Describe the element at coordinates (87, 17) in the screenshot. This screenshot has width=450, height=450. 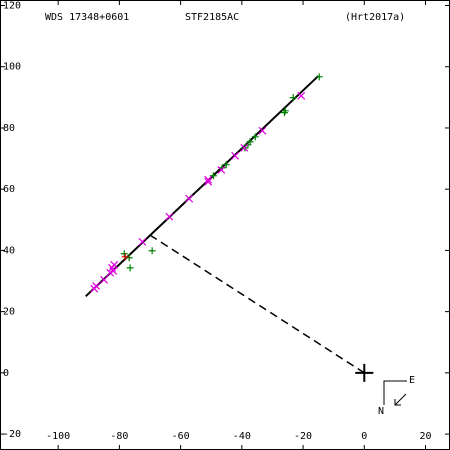
I see `chart-title: WDS 17348+0601` at that location.